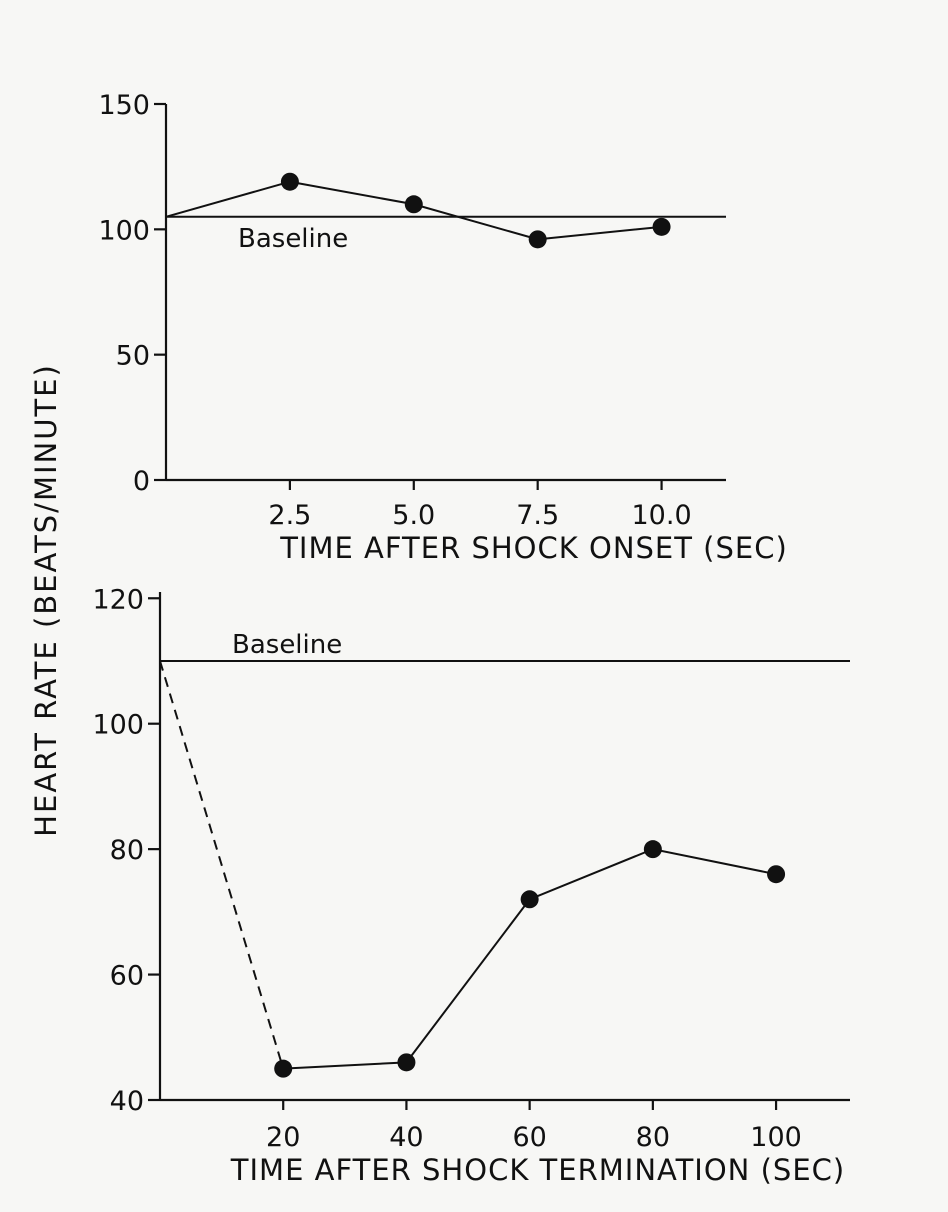 This screenshot has height=1212, width=948. What do you see at coordinates (141, 481) in the screenshot?
I see `panel0-y-tick-label: 0` at bounding box center [141, 481].